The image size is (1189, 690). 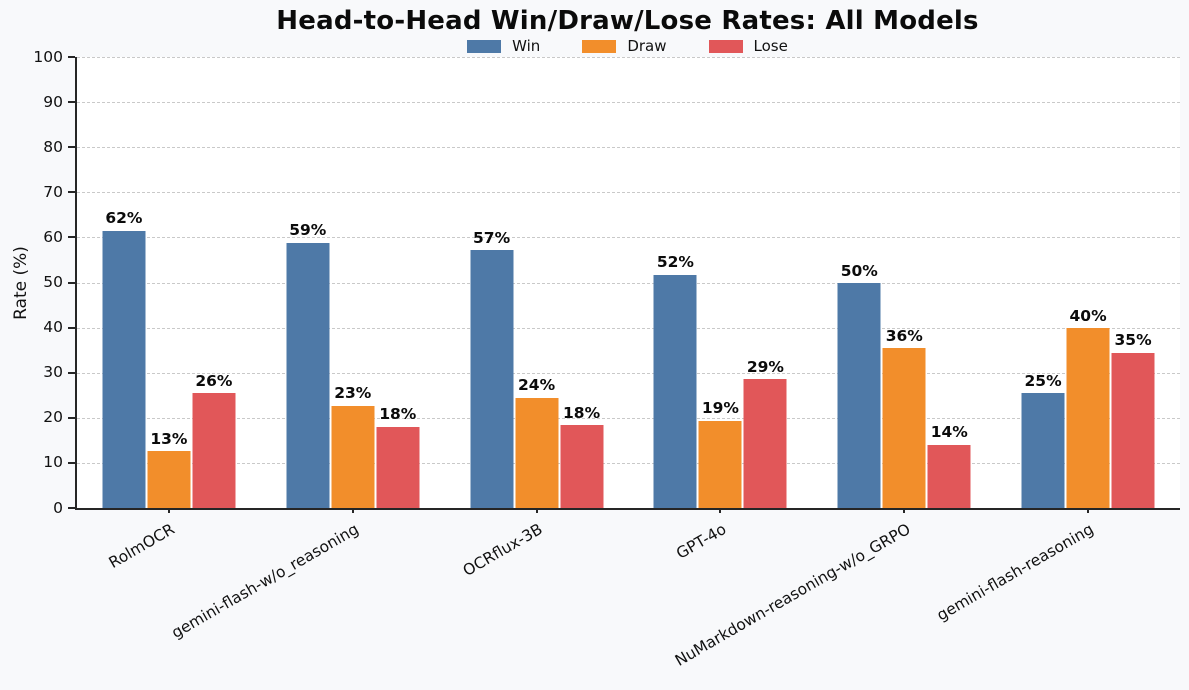 I want to click on bar-value-label: 36%, so click(x=904, y=335).